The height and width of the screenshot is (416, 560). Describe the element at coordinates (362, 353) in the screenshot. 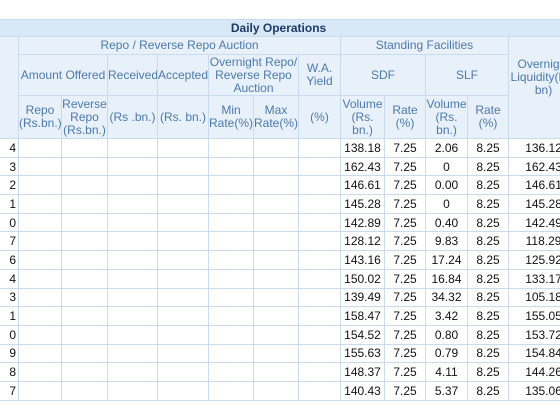

I see `value-cell: 155.63` at that location.